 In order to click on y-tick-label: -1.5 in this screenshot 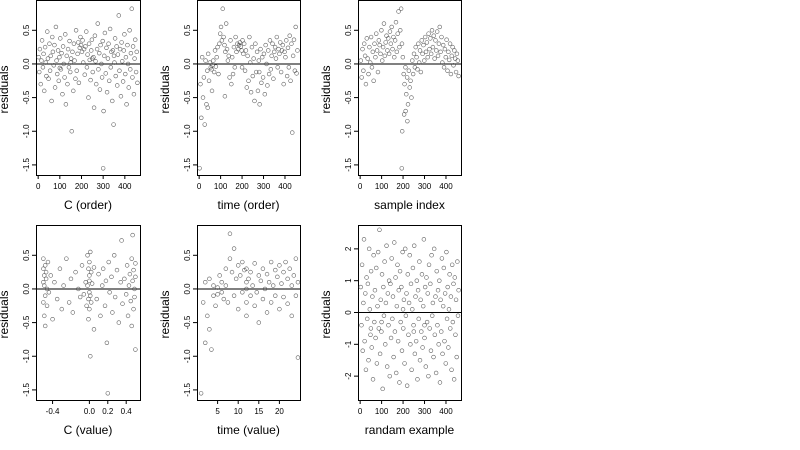, I will do `click(26, 389)`.